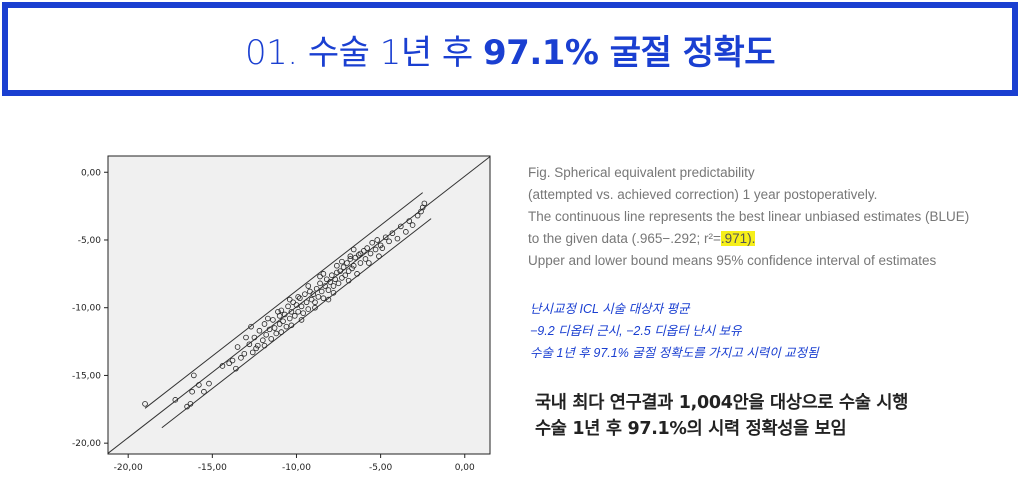 The height and width of the screenshot is (487, 1020). Describe the element at coordinates (86, 376) in the screenshot. I see `y-tick-label: -15,00` at that location.